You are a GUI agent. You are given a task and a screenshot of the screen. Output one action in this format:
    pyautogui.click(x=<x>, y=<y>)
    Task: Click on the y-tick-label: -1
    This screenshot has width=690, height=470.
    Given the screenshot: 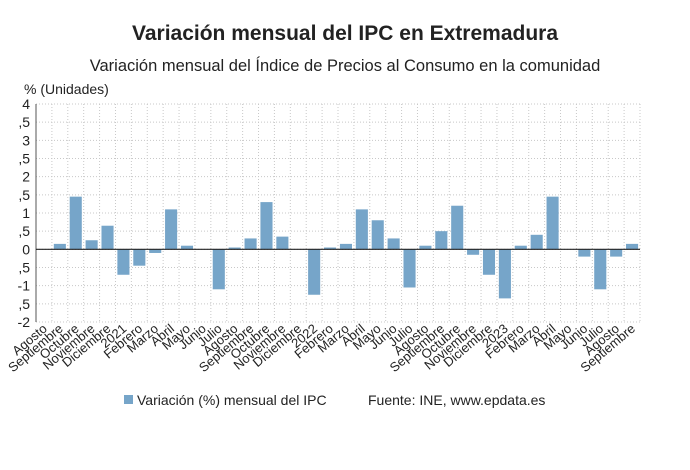 What is the action you would take?
    pyautogui.click(x=24, y=286)
    